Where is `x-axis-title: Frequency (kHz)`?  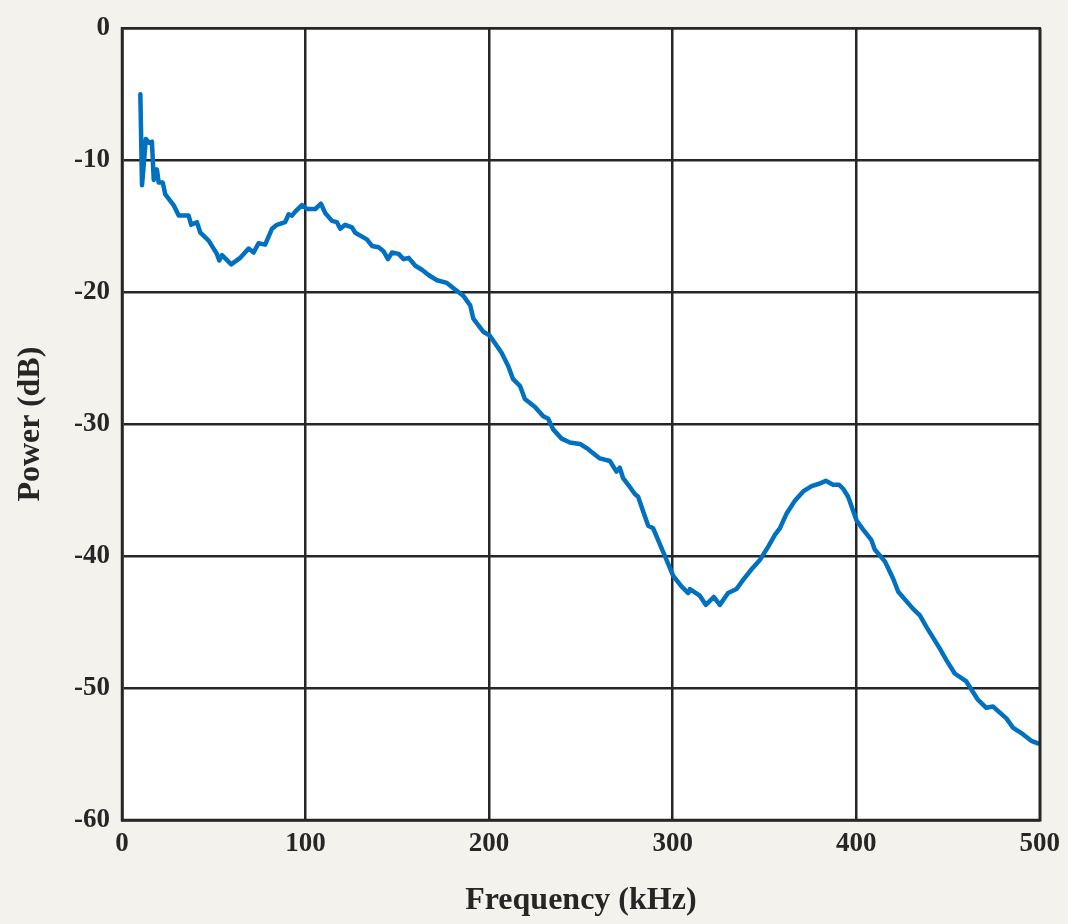
x-axis-title: Frequency (kHz) is located at coordinates (581, 898).